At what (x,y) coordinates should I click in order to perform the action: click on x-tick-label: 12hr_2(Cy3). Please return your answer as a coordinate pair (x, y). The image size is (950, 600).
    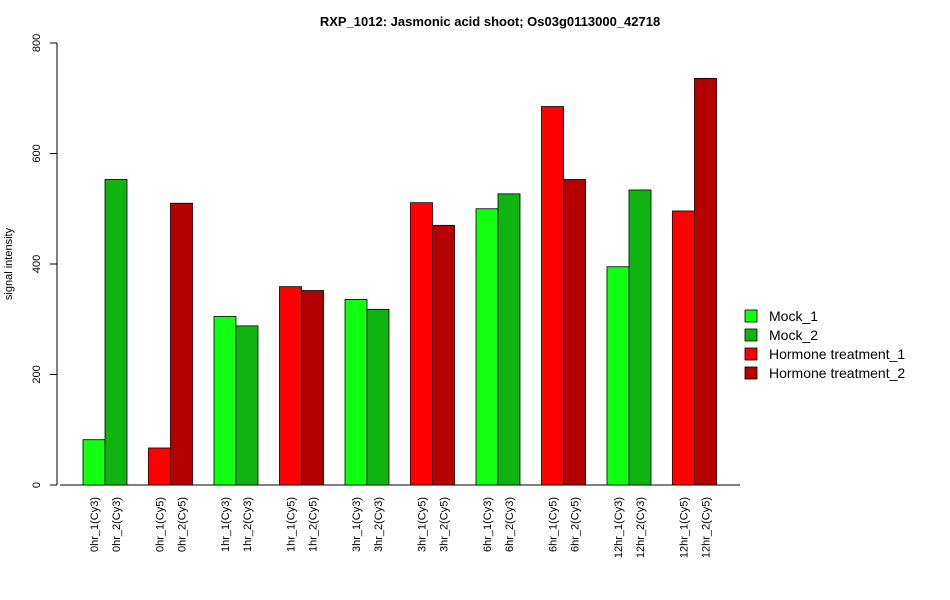
    Looking at the image, I should click on (641, 527).